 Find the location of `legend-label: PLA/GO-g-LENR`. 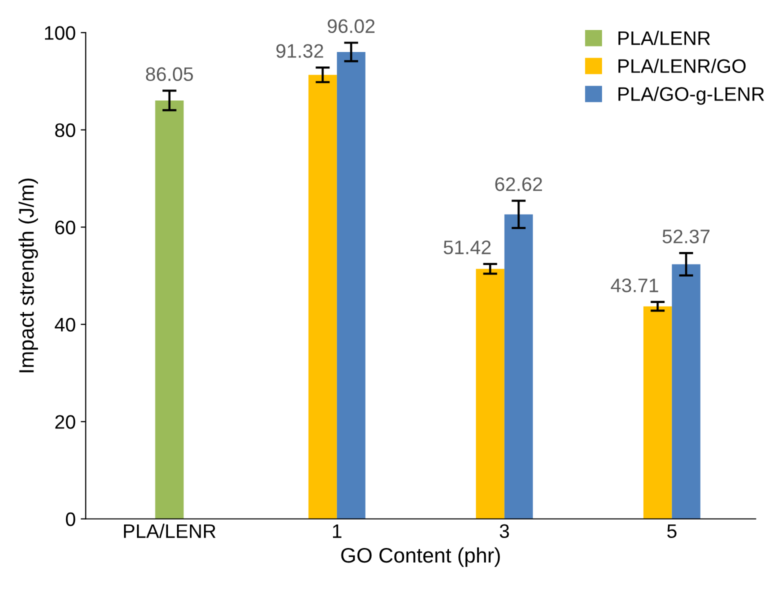

legend-label: PLA/GO-g-LENR is located at coordinates (691, 95).